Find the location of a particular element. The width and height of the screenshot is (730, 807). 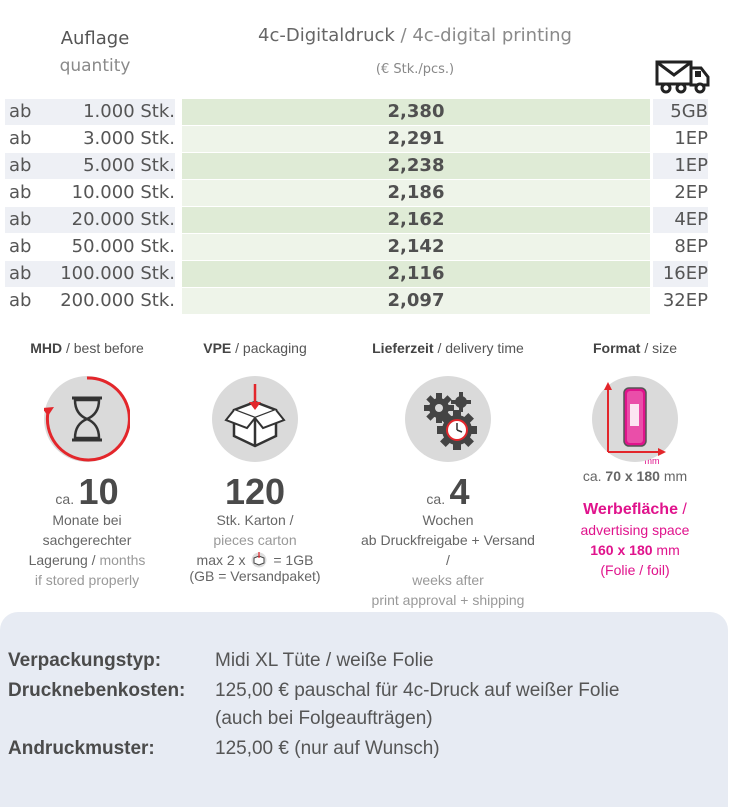

price-cell: 2,186 is located at coordinates (416, 193).